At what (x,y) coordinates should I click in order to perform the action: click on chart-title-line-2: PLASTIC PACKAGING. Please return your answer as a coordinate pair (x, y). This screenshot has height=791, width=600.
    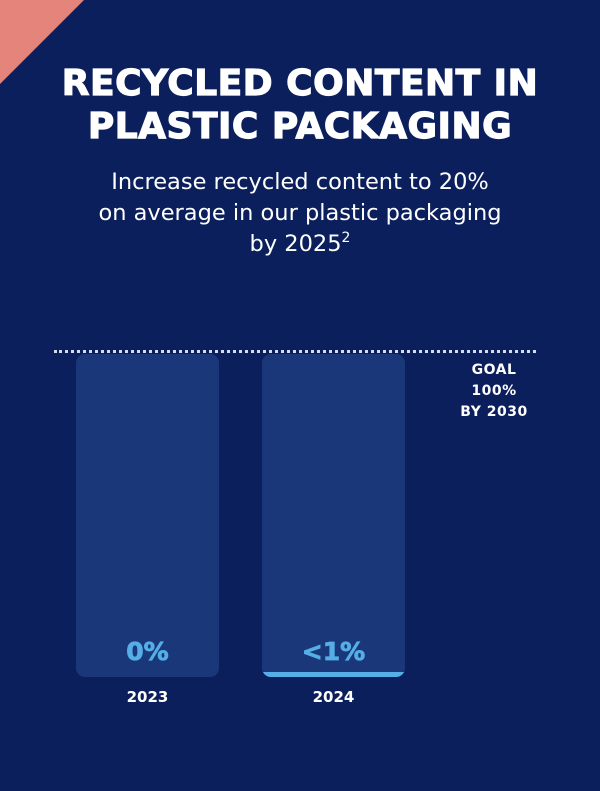
    Looking at the image, I should click on (300, 126).